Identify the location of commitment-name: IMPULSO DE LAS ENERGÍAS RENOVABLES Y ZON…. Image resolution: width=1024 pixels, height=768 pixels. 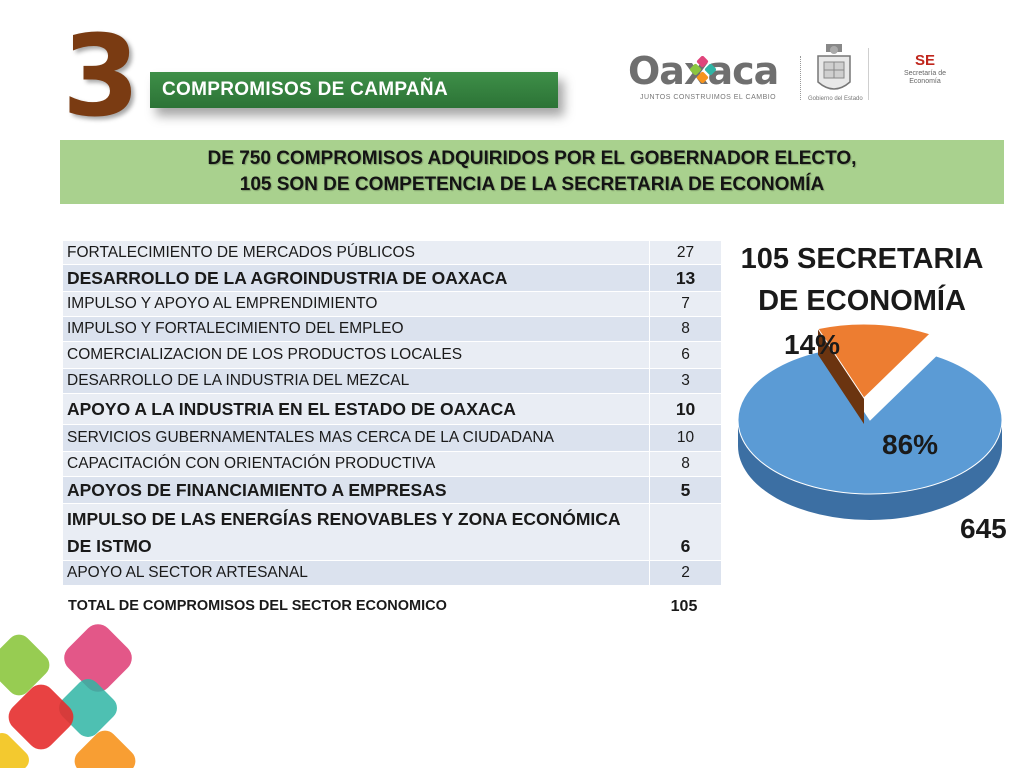
(356, 532).